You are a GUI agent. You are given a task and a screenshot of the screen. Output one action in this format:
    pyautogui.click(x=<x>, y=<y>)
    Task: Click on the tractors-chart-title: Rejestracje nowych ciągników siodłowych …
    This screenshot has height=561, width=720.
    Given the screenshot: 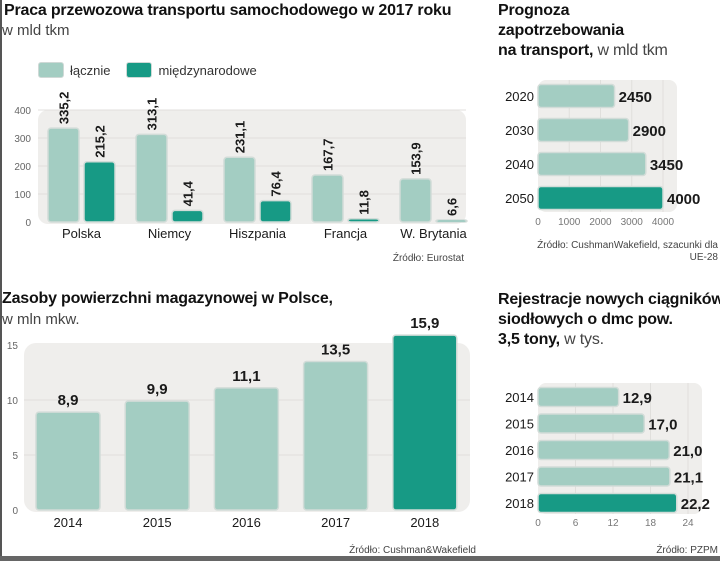 What is the action you would take?
    pyautogui.click(x=609, y=320)
    